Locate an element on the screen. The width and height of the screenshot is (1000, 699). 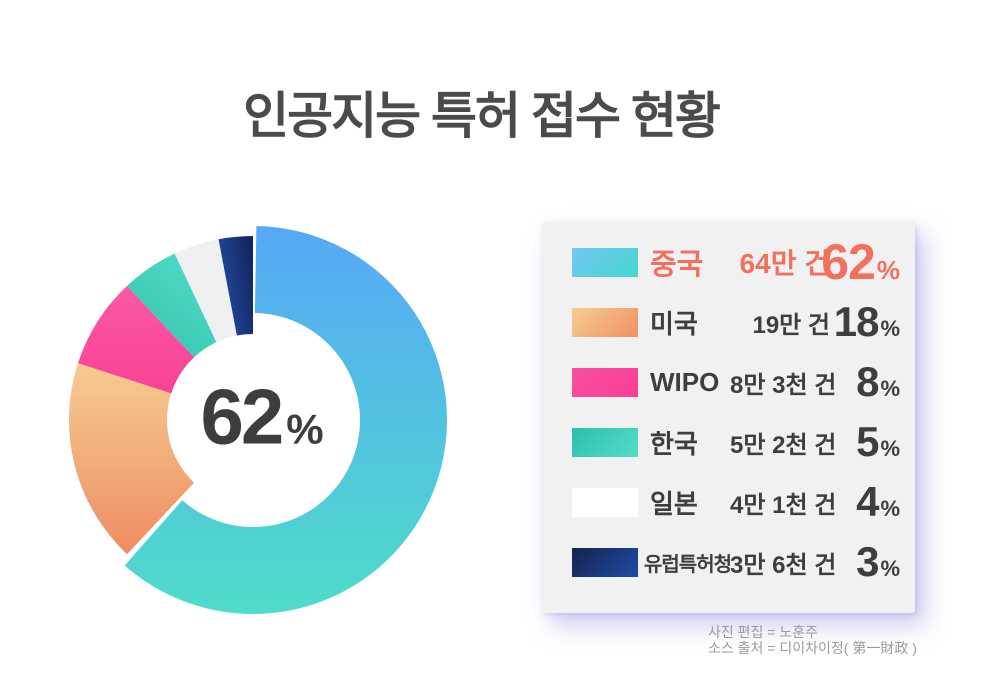
legend-percent-sign-epo: % is located at coordinates (890, 568).